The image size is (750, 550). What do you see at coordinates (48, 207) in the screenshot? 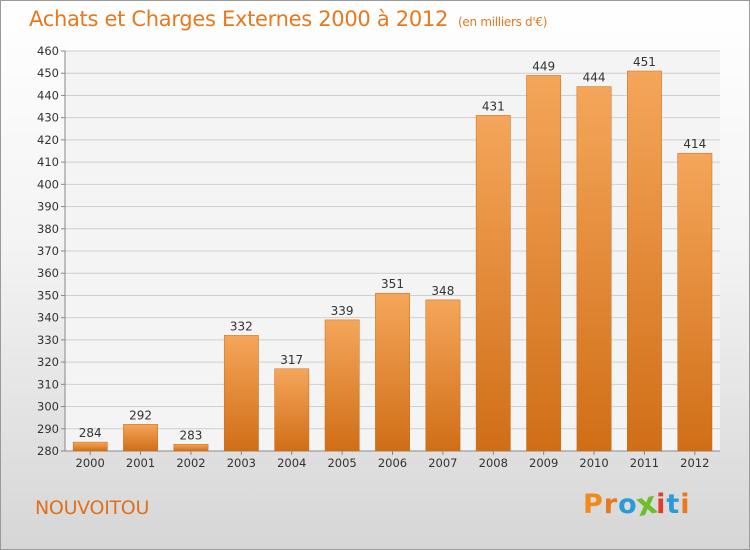
I see `y-tick-label: 390` at bounding box center [48, 207].